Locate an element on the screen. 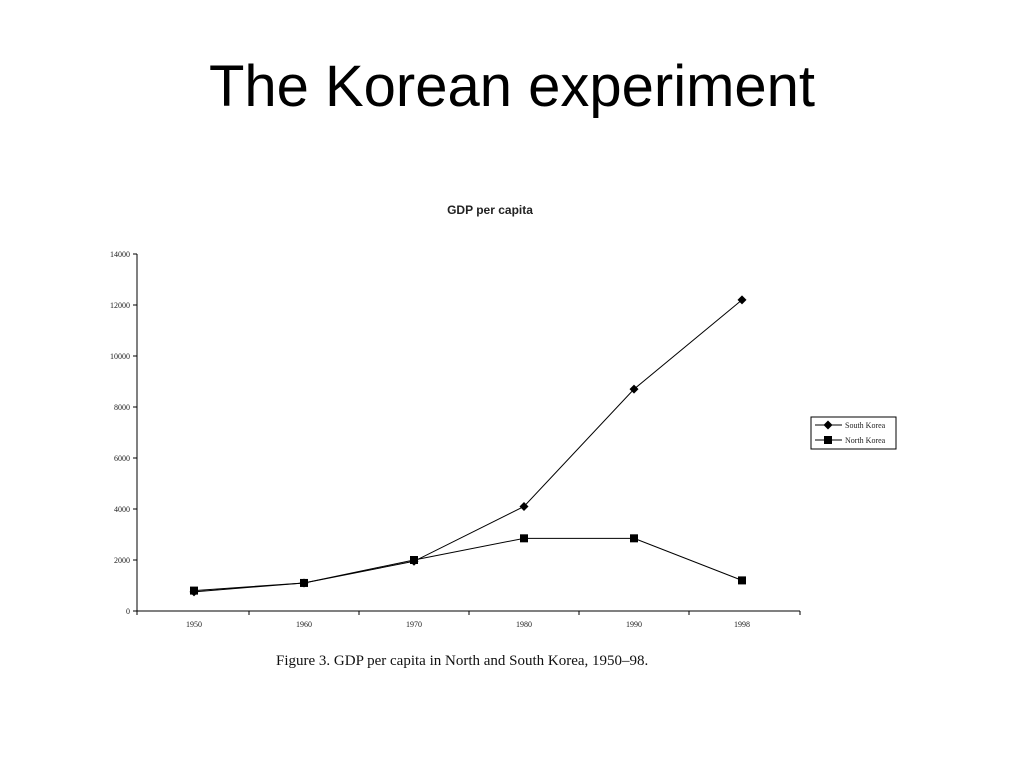 The height and width of the screenshot is (768, 1024). slide-title: The Korean experiment is located at coordinates (512, 86).